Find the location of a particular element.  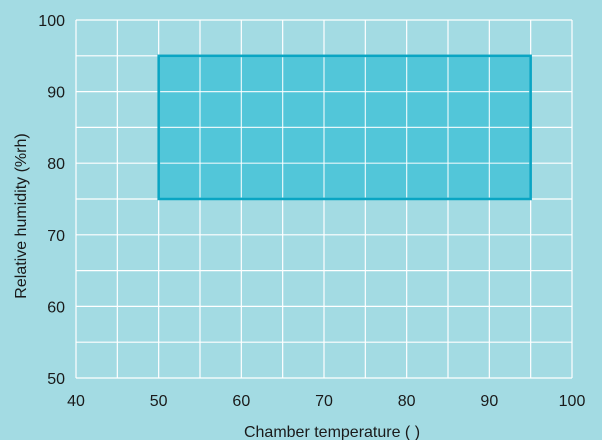

x-tick-label-60: 60 is located at coordinates (241, 401).